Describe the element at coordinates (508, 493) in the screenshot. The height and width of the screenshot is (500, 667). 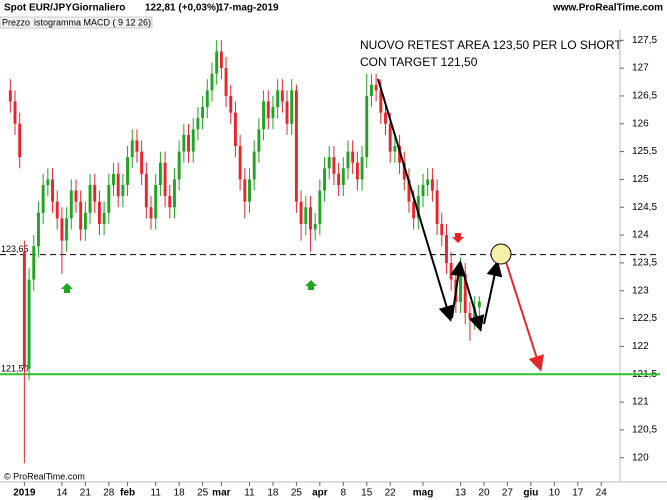
I see `x-tick-label: 27` at that location.